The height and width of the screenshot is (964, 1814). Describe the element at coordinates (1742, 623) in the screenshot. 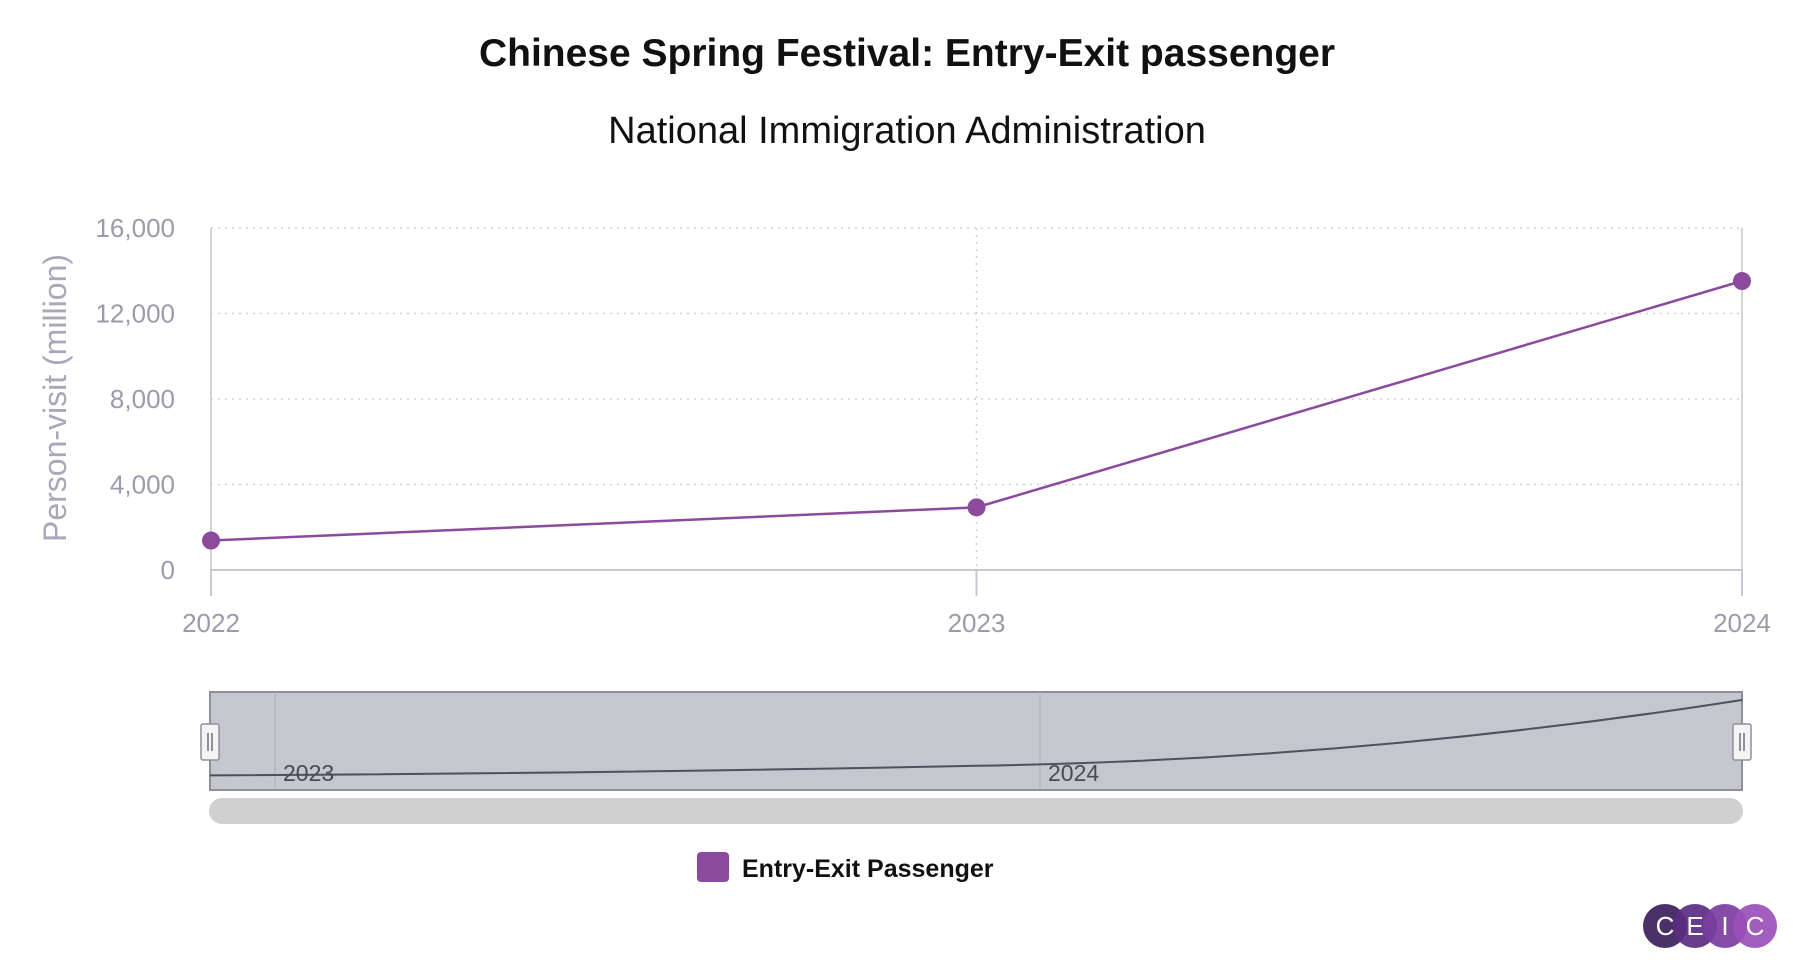

I see `x-tick-label: 2024` at that location.